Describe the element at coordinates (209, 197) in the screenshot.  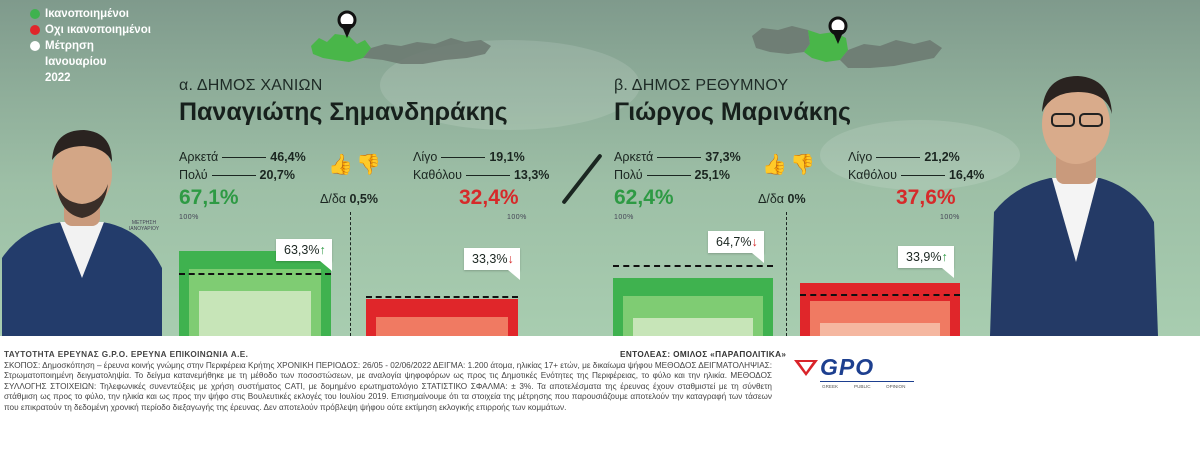
I see `positive-total: 67,1%` at that location.